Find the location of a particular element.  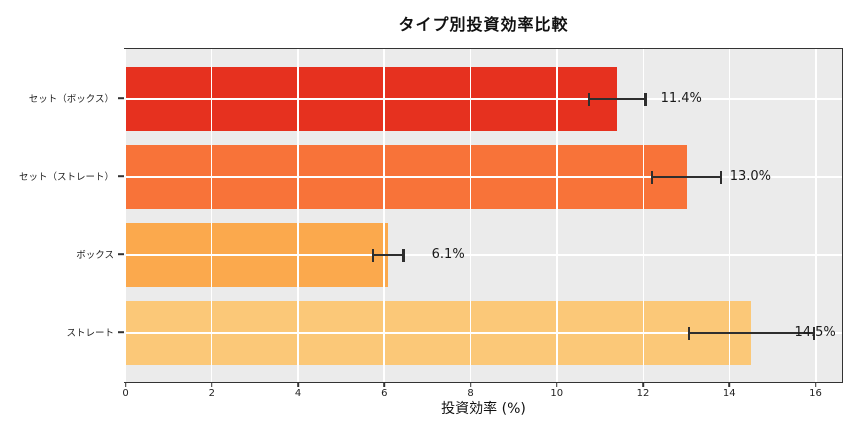

y-tick-label: セット（ストレート） is located at coordinates (66, 177).